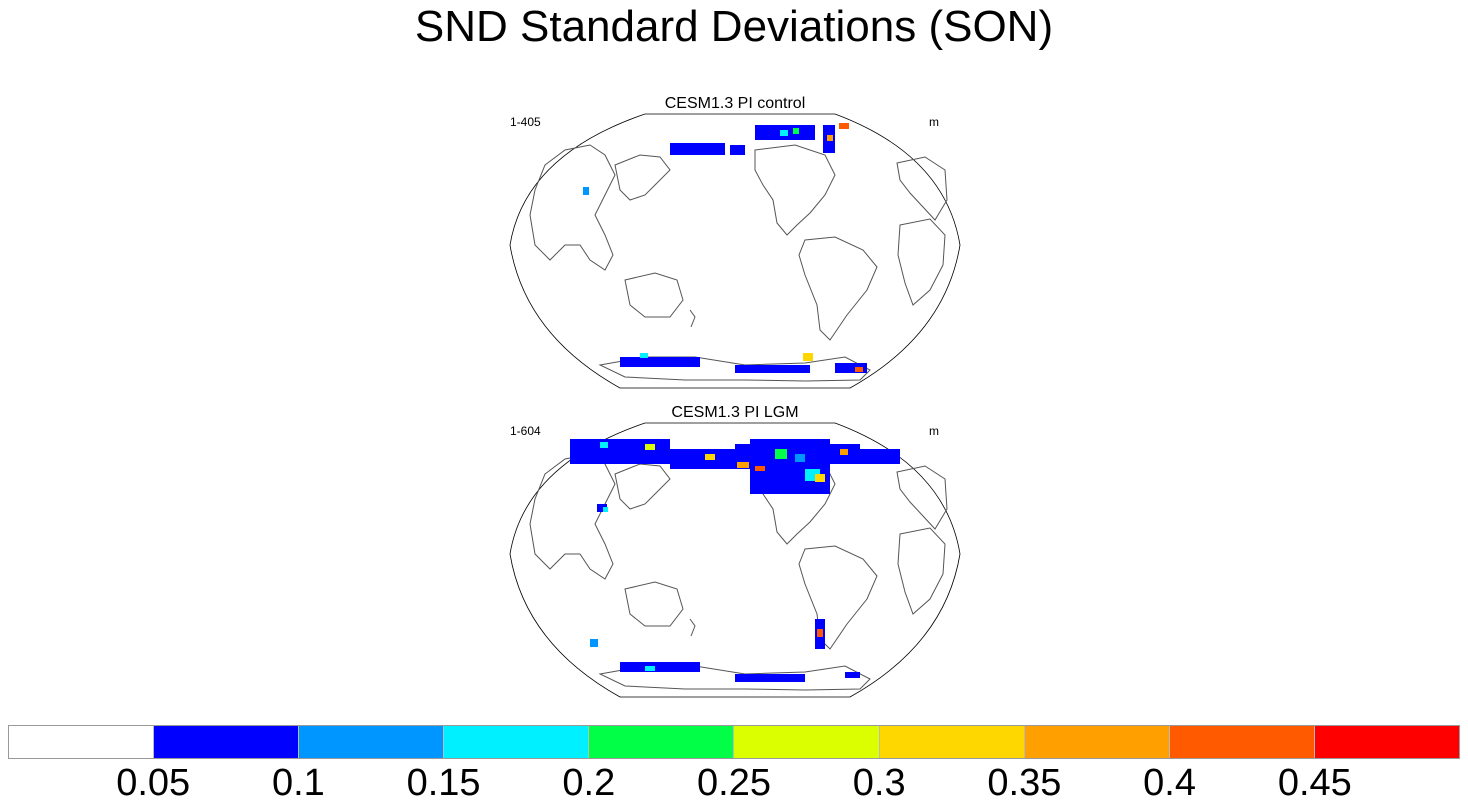 The width and height of the screenshot is (1468, 807). I want to click on panel-range-label: 1-604, so click(525, 431).